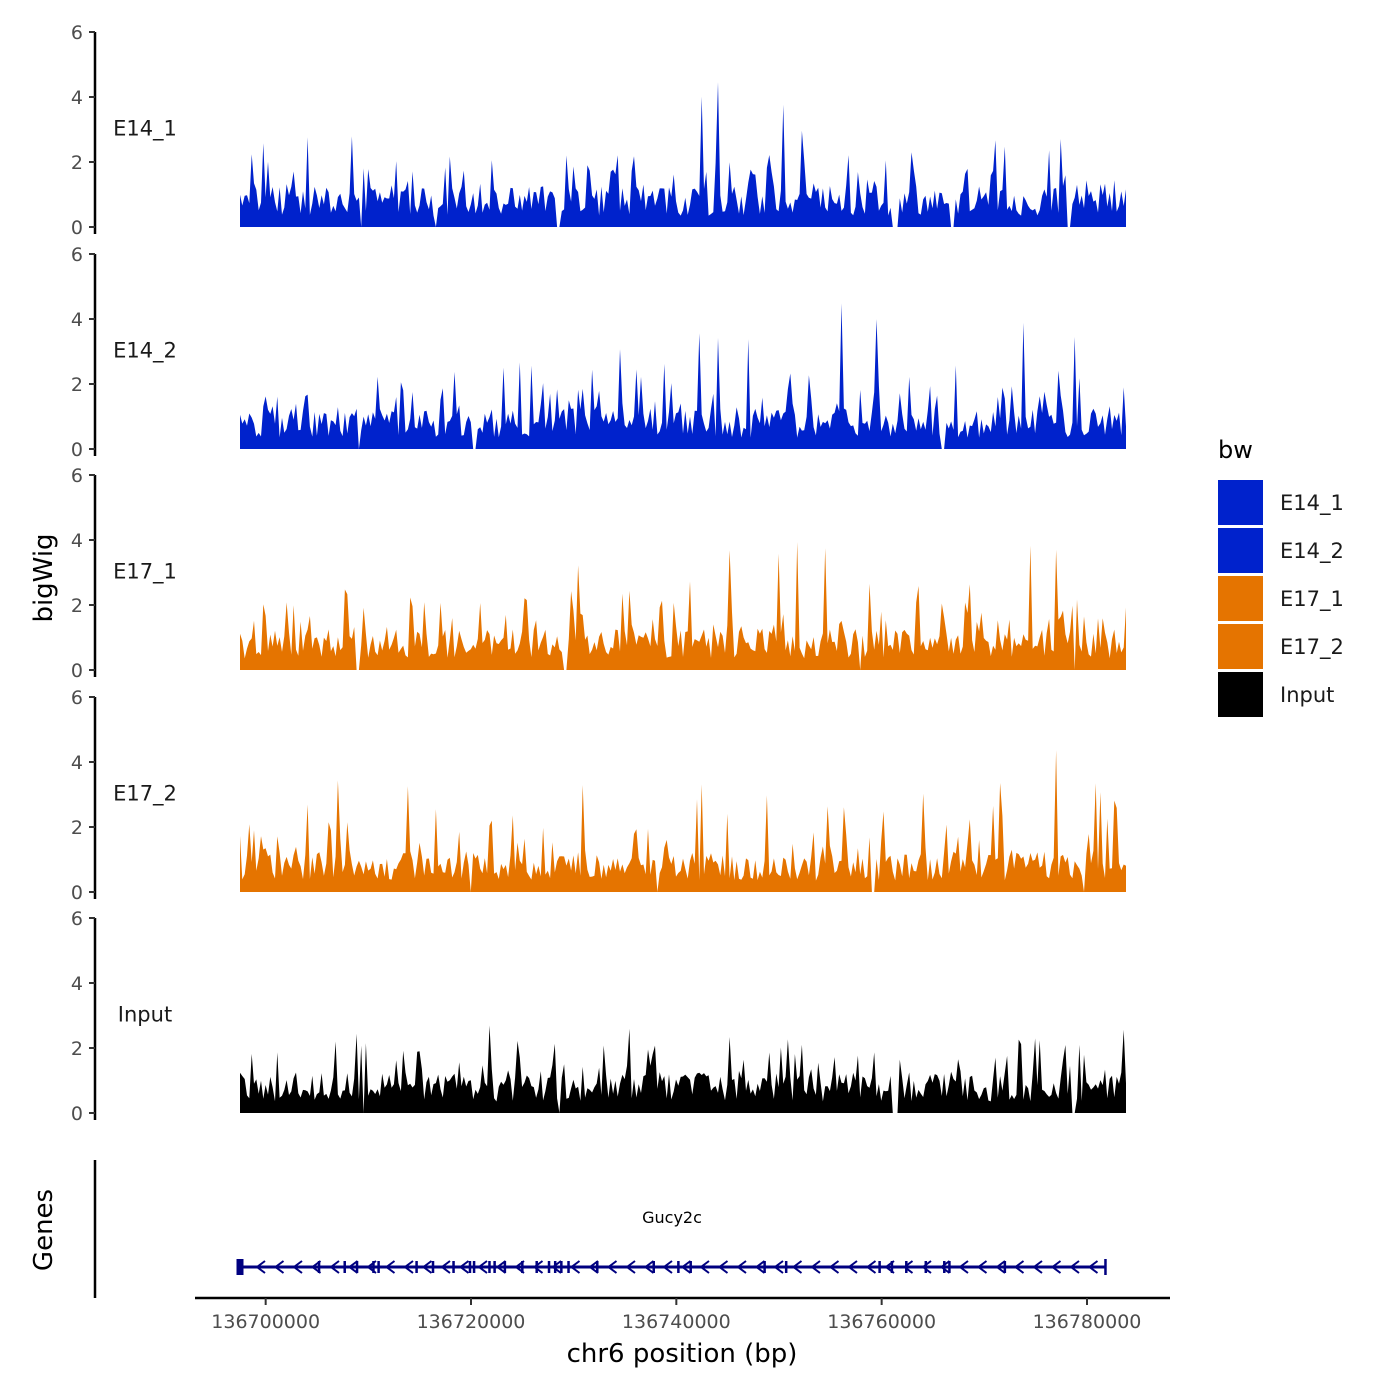 This screenshot has height=1400, width=1400. I want to click on track-label: E17_1, so click(145, 572).